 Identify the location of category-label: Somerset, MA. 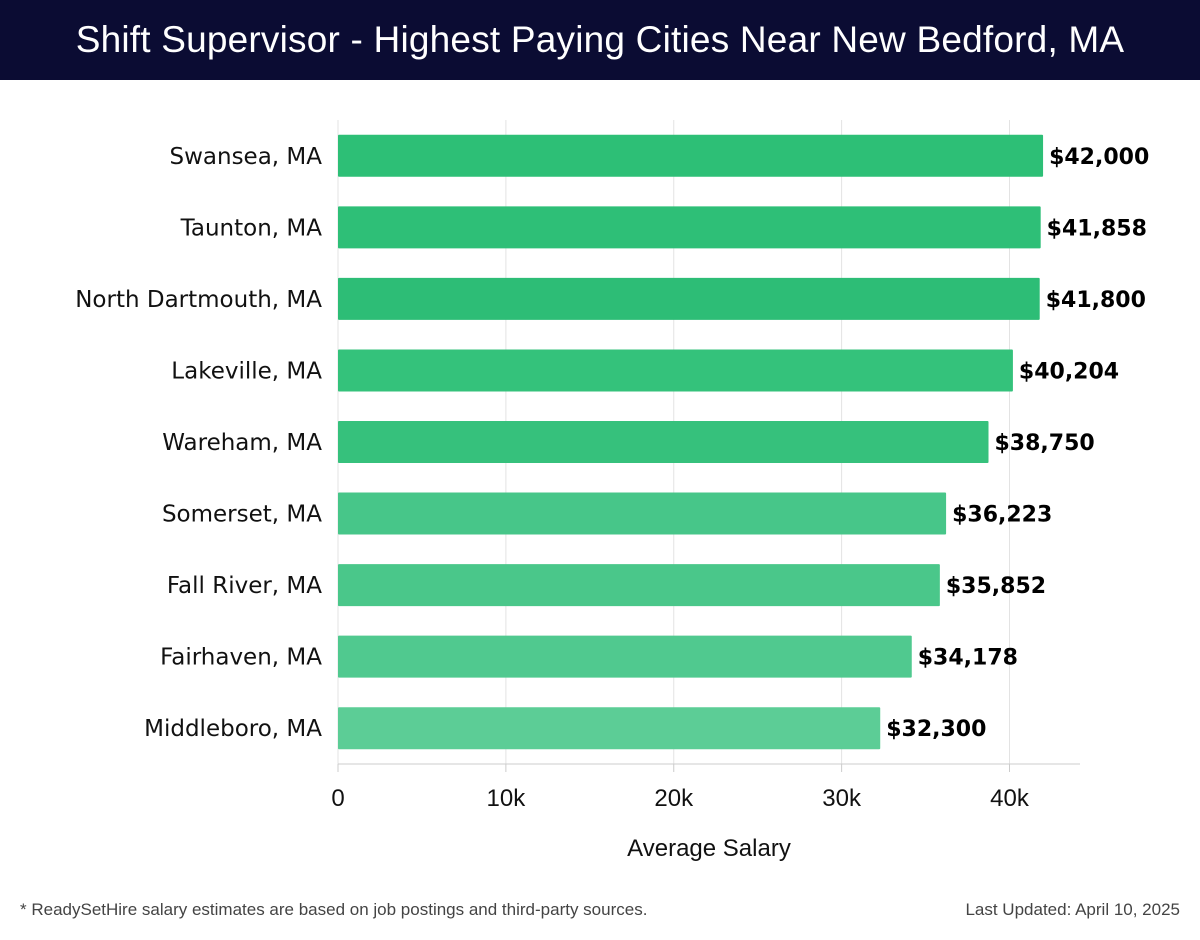
(242, 515).